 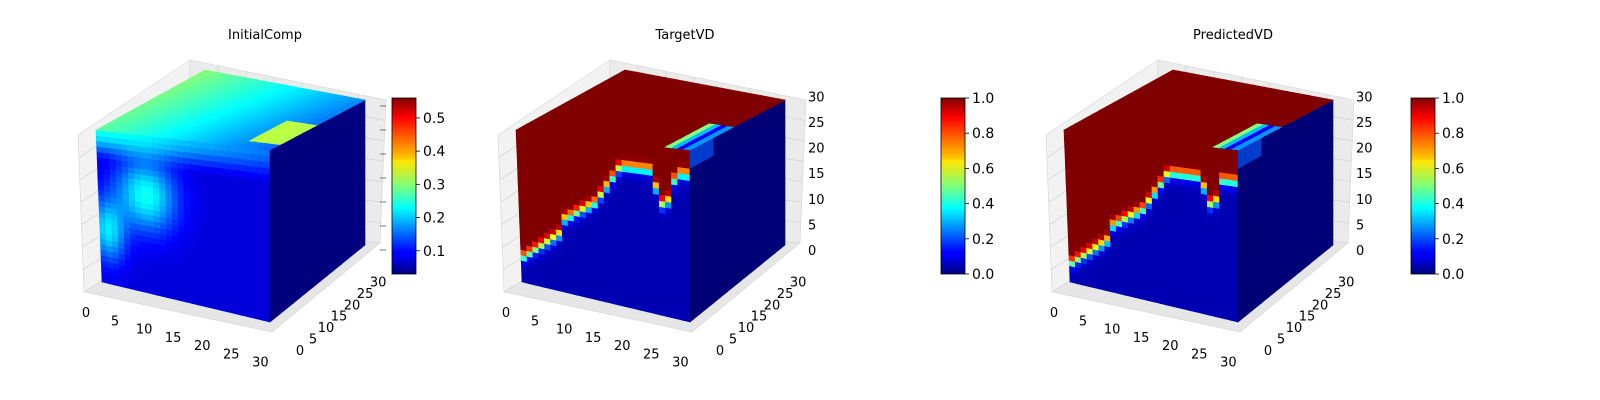 I want to click on colorbar-tick-label: 0.2, so click(x=434, y=219).